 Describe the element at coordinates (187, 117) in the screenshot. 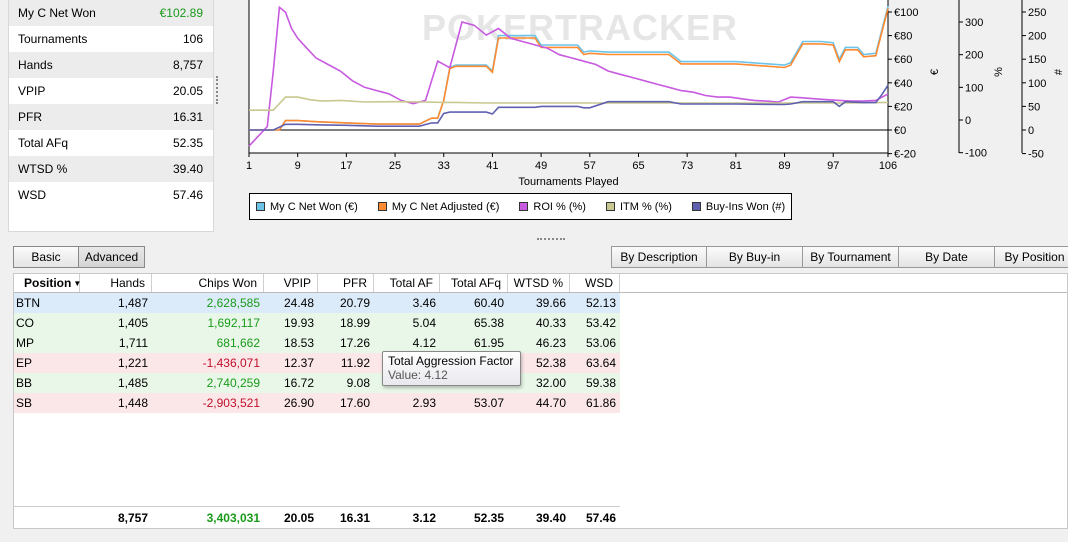

I see `stat-value: 16.31` at that location.